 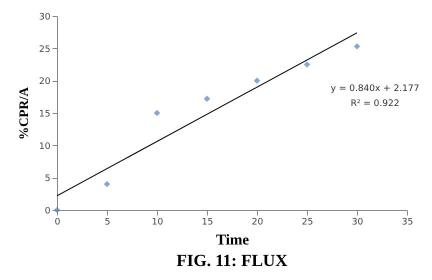 I want to click on text: FIG. 11: FLUX, so click(x=232, y=260).